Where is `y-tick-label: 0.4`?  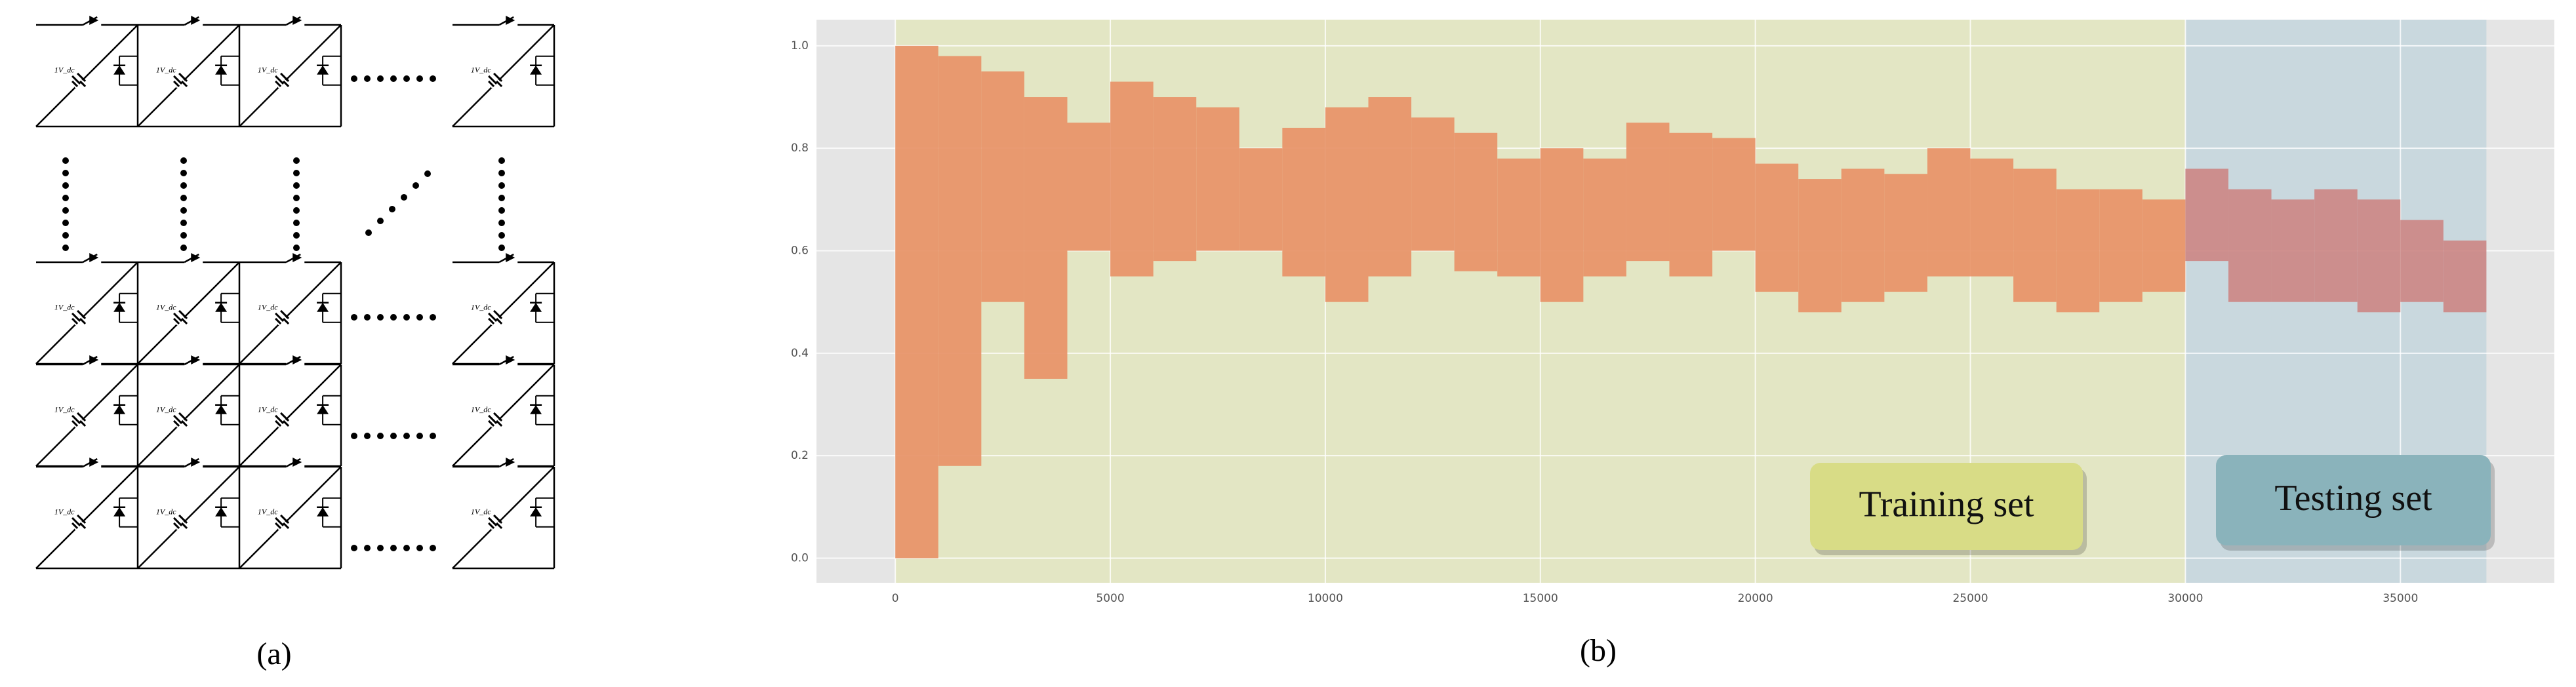 y-tick-label: 0.4 is located at coordinates (800, 353).